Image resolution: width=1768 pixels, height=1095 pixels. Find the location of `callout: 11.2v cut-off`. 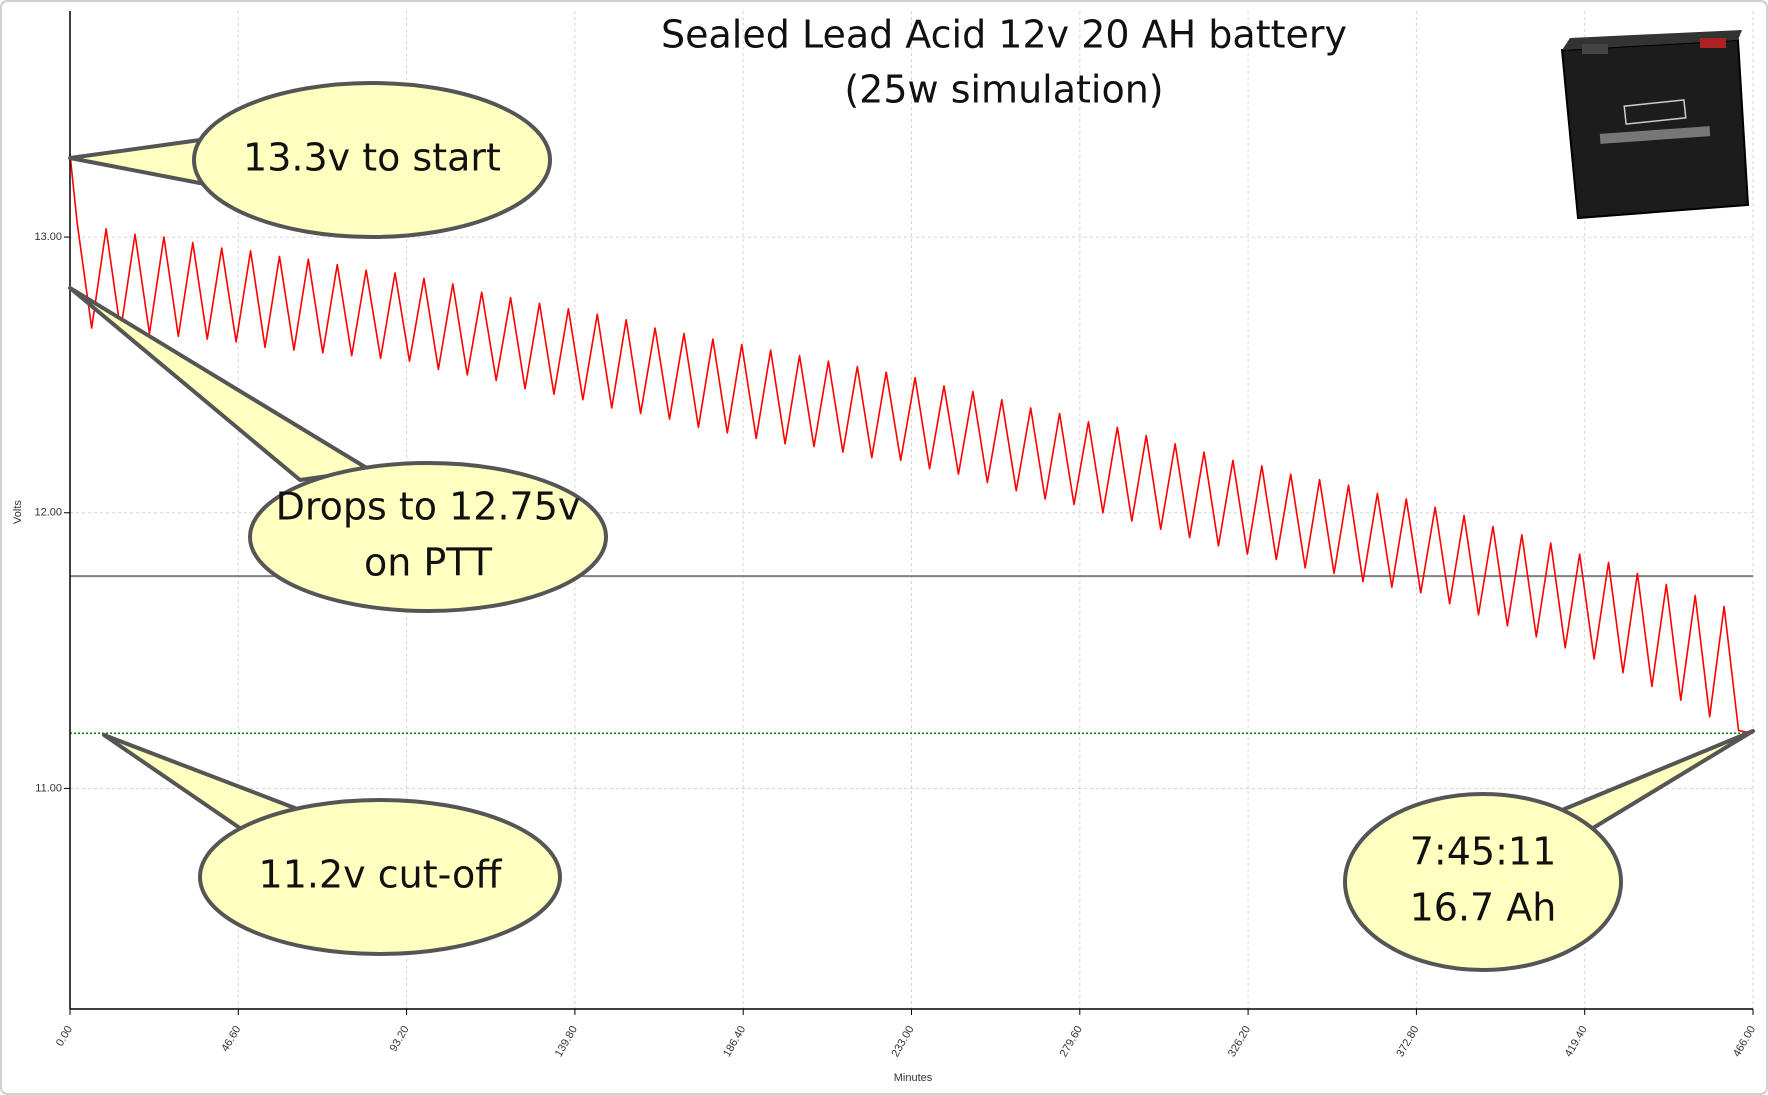

callout: 11.2v cut-off is located at coordinates (332, 844).